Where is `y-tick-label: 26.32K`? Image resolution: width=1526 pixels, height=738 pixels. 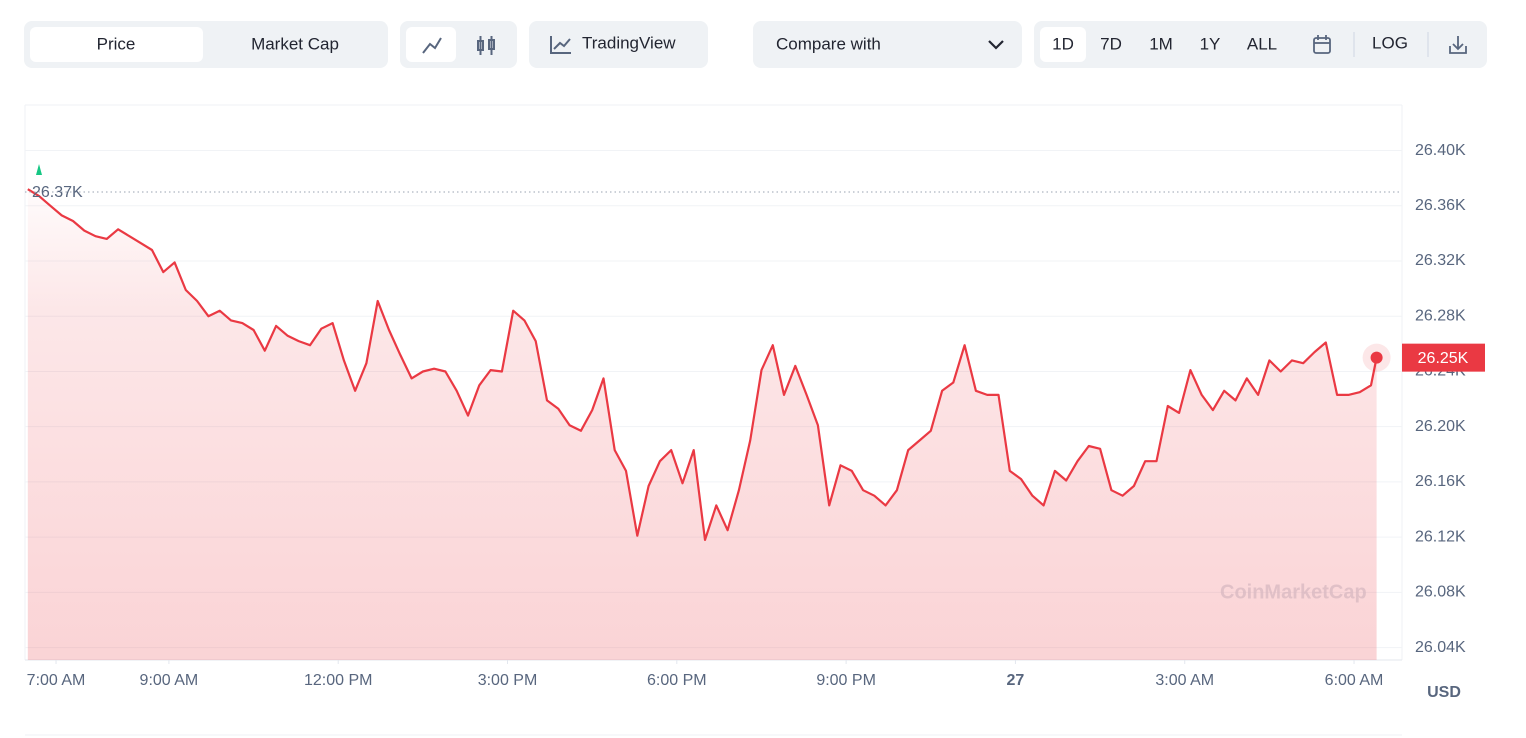
y-tick-label: 26.32K is located at coordinates (1440, 260).